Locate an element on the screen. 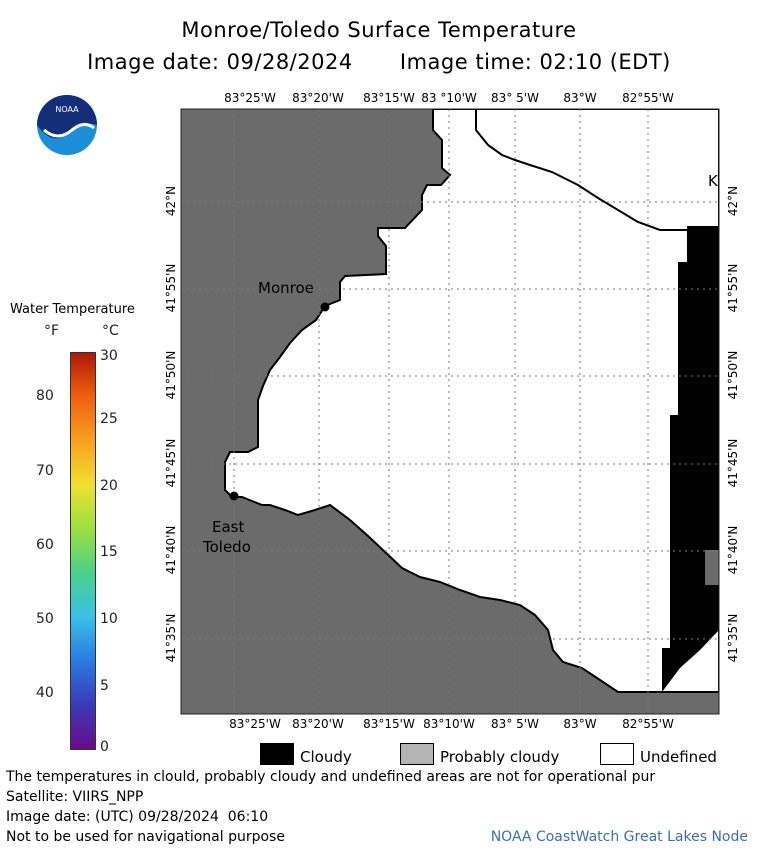 The image size is (758, 854). east-toledo-label-line2: Toledo is located at coordinates (227, 547).